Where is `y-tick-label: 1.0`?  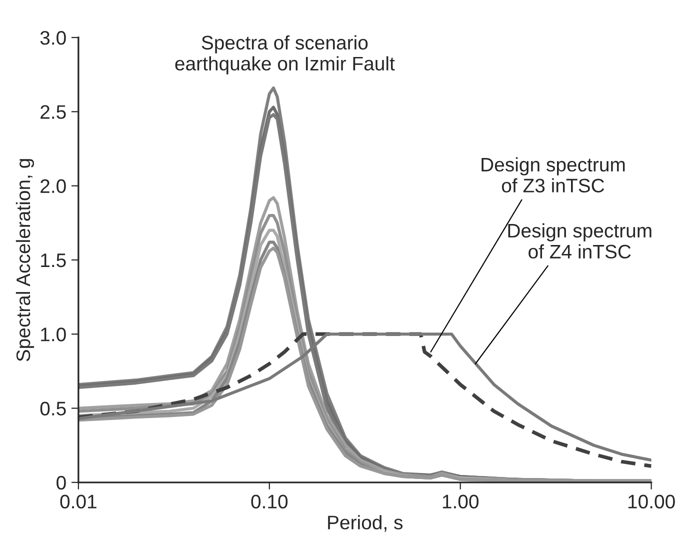
y-tick-label: 1.0 is located at coordinates (53, 335).